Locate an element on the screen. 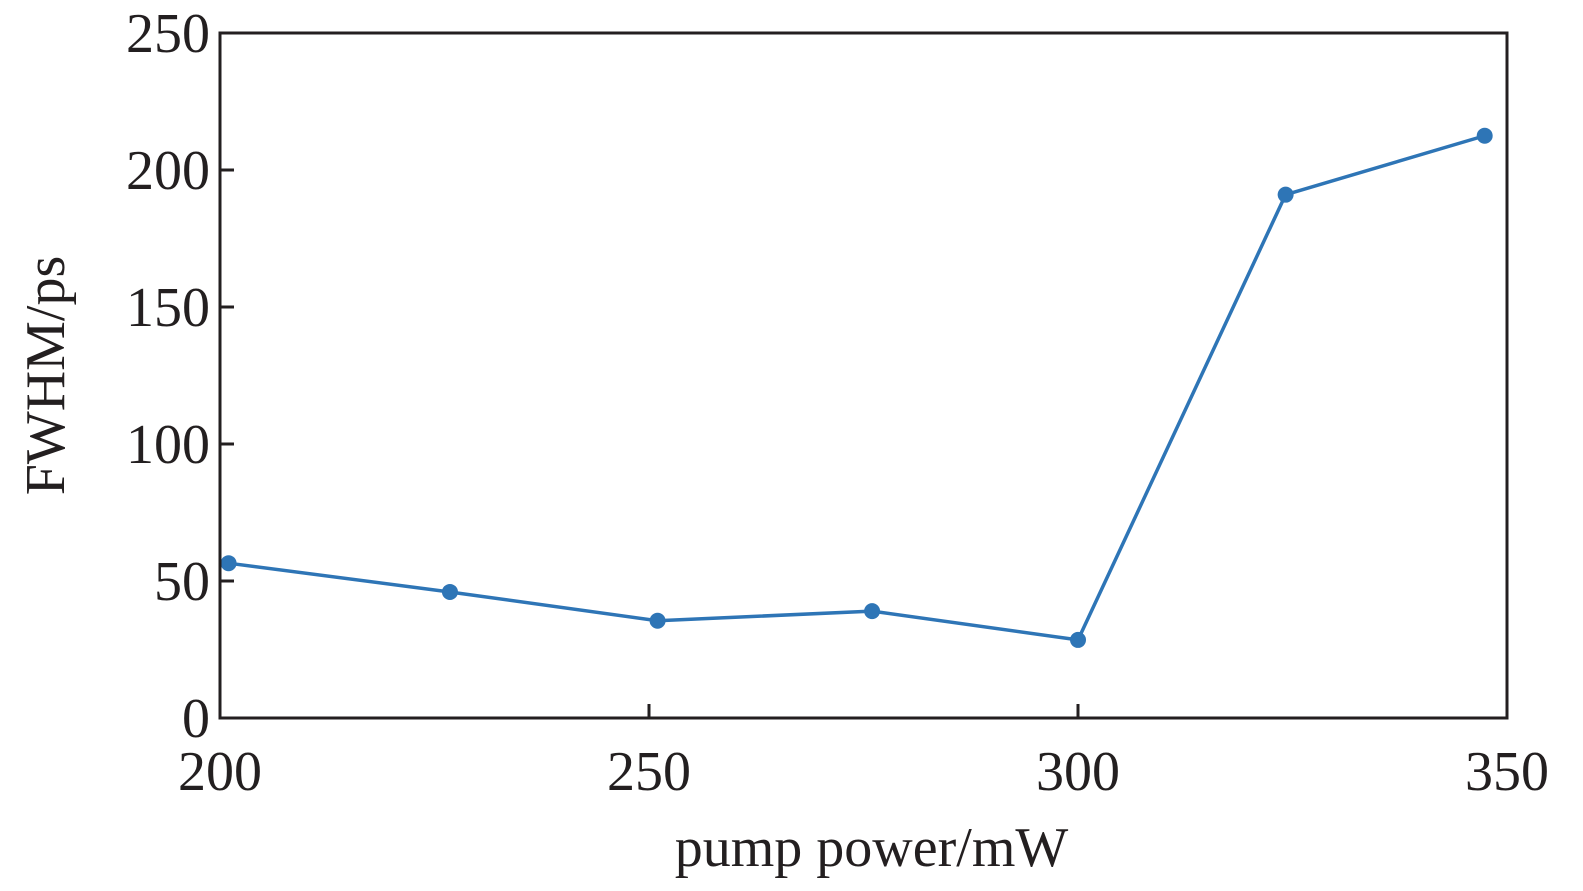 The width and height of the screenshot is (1583, 891). y-axis-label: FWHM/ps is located at coordinates (46, 376).